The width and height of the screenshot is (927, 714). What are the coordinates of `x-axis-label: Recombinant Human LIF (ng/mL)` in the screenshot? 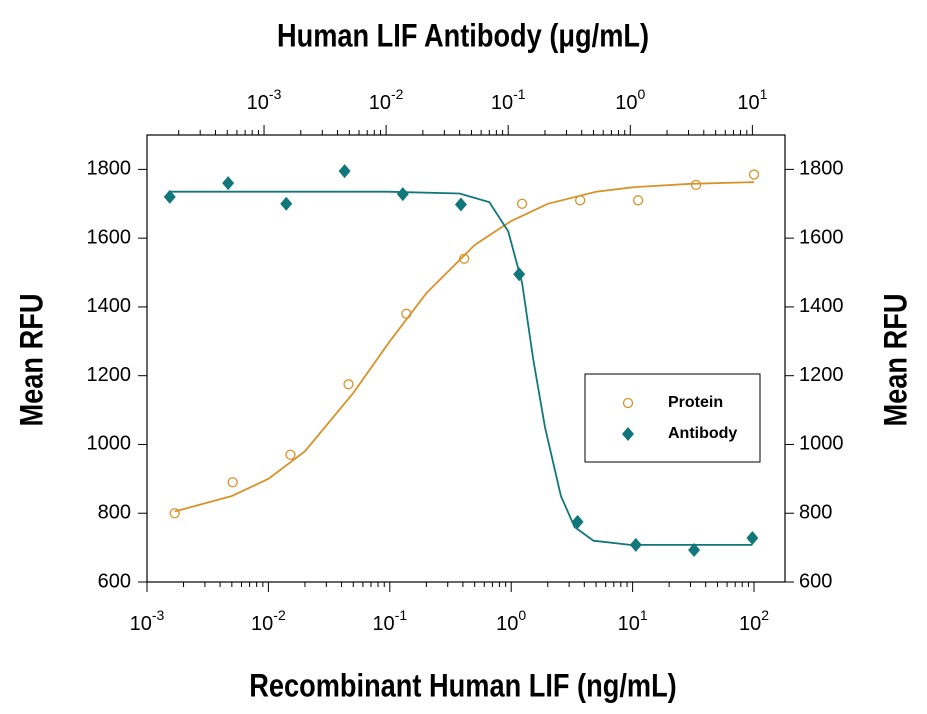 It's located at (463, 686).